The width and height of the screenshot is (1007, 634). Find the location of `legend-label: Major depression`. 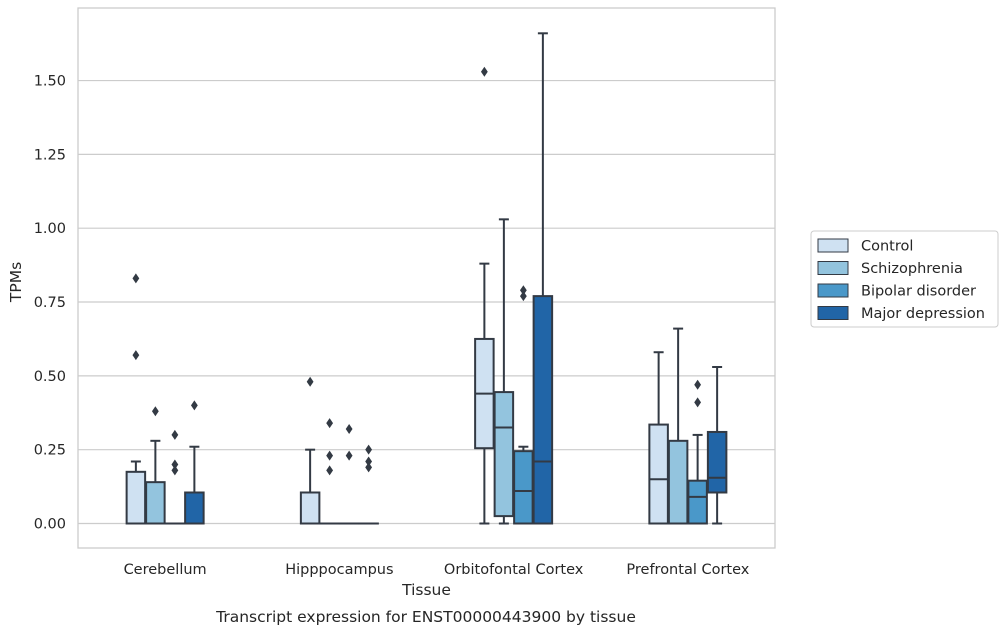

legend-label: Major depression is located at coordinates (923, 314).